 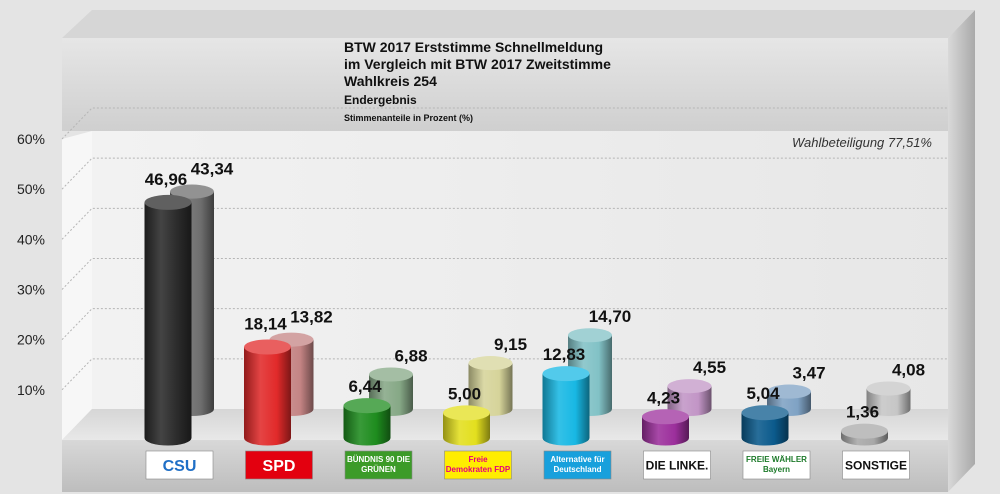 I want to click on frame-right-side, so click(x=961, y=251).